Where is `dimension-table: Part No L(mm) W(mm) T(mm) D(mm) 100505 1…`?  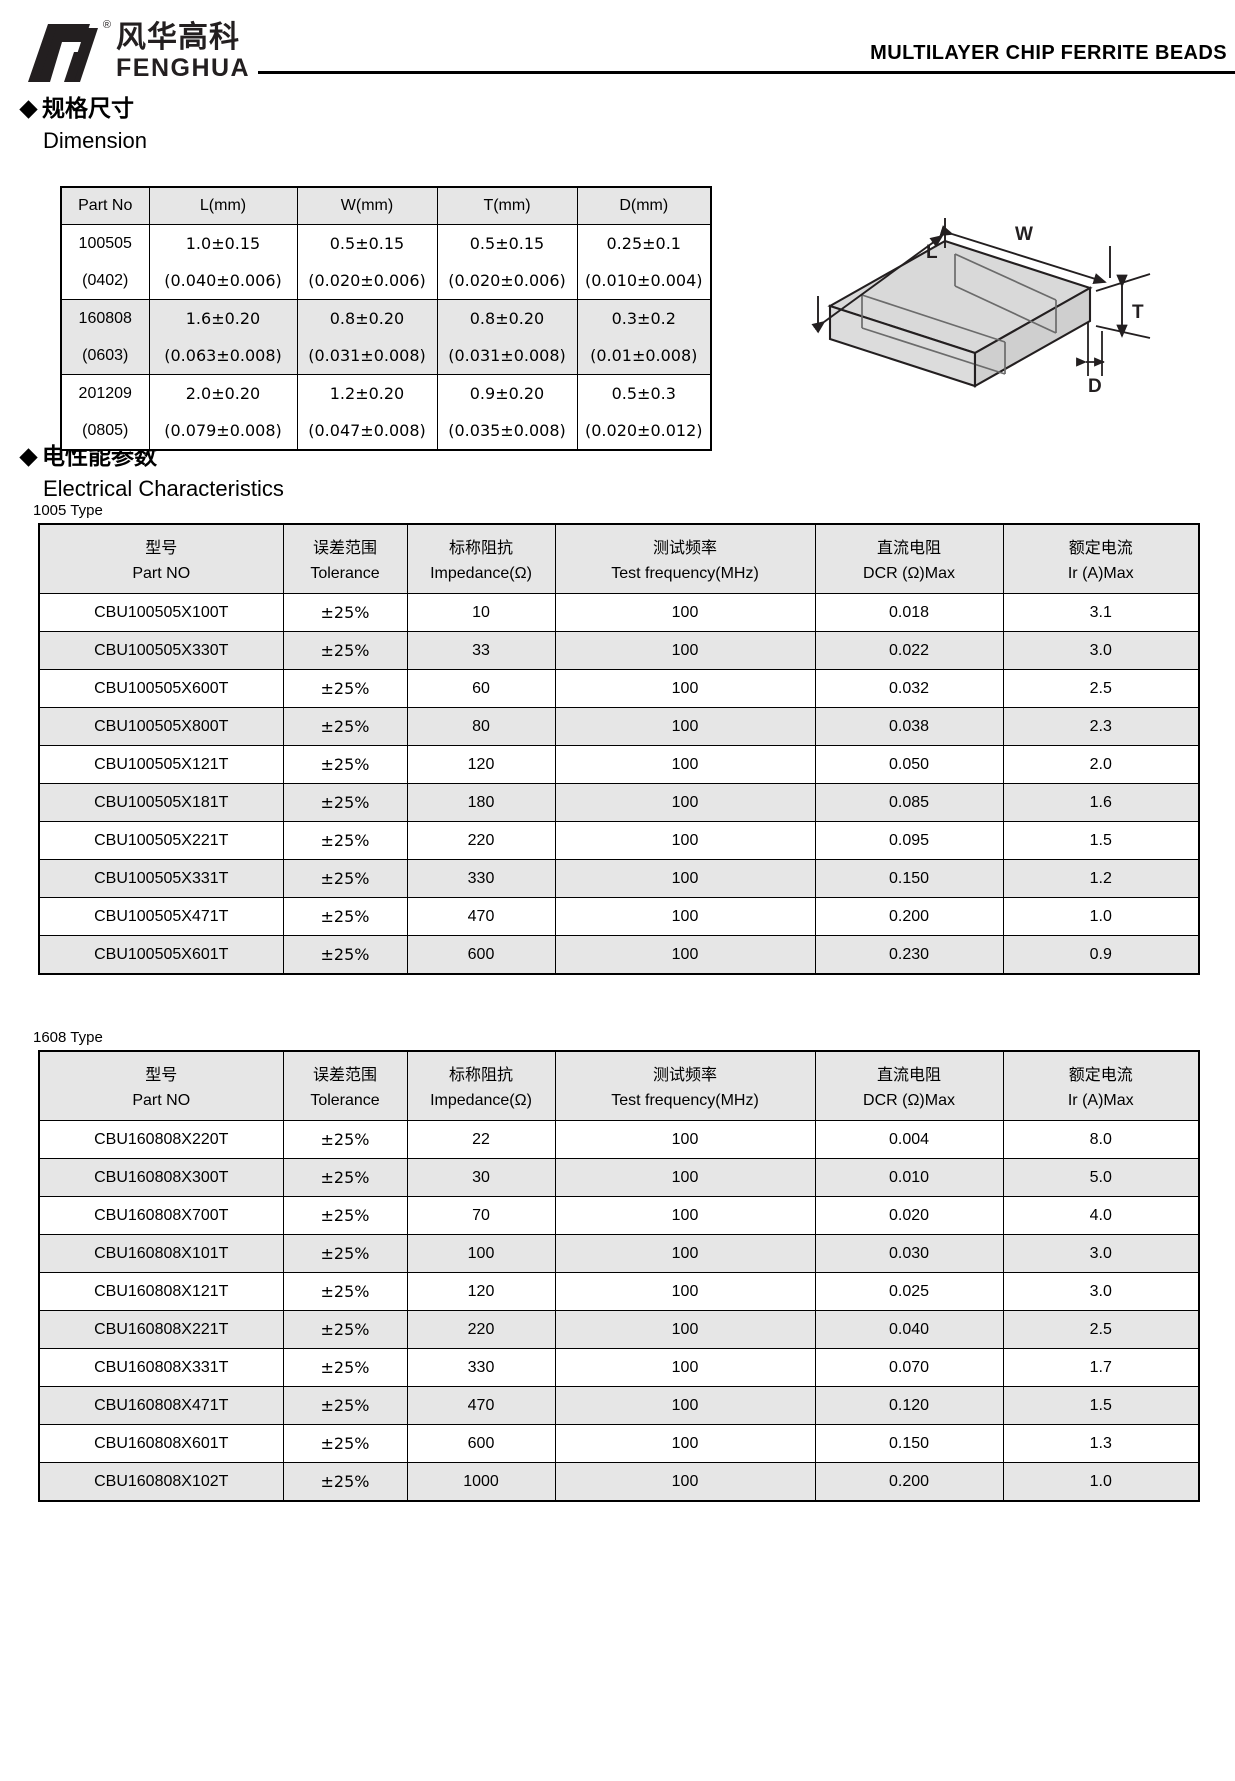
dimension-table: Part No L(mm) W(mm) T(mm) D(mm) 100505 1… is located at coordinates (386, 319).